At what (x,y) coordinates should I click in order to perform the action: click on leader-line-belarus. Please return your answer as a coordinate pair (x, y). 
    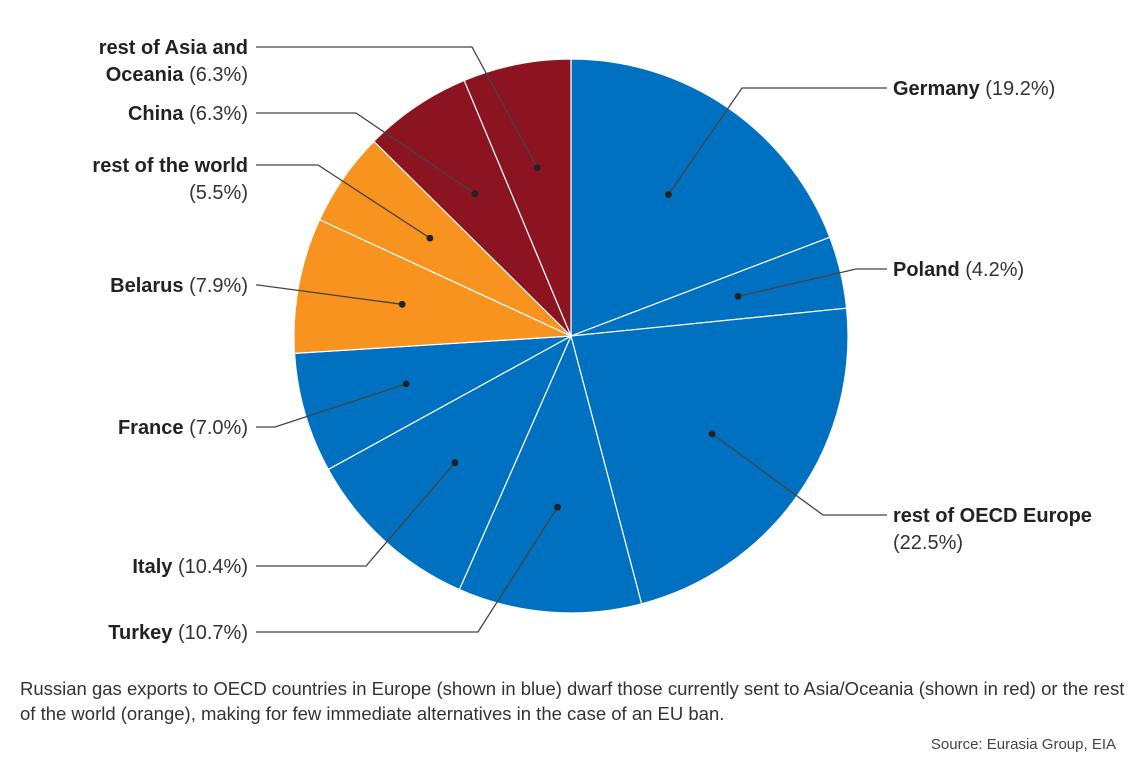
    Looking at the image, I should click on (329, 294).